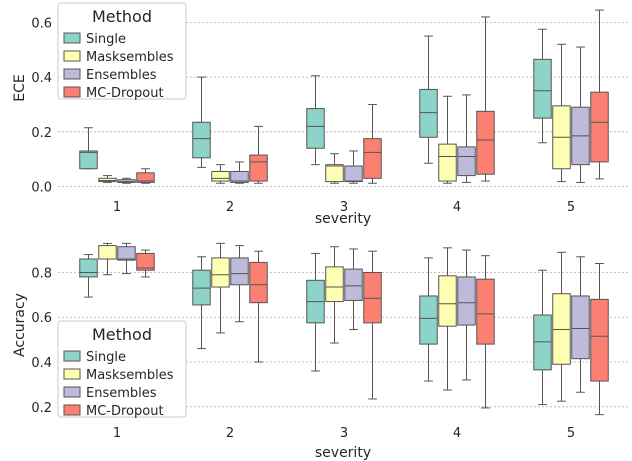  Describe the element at coordinates (344, 207) in the screenshot. I see `ece-x-tick-label: 3` at that location.